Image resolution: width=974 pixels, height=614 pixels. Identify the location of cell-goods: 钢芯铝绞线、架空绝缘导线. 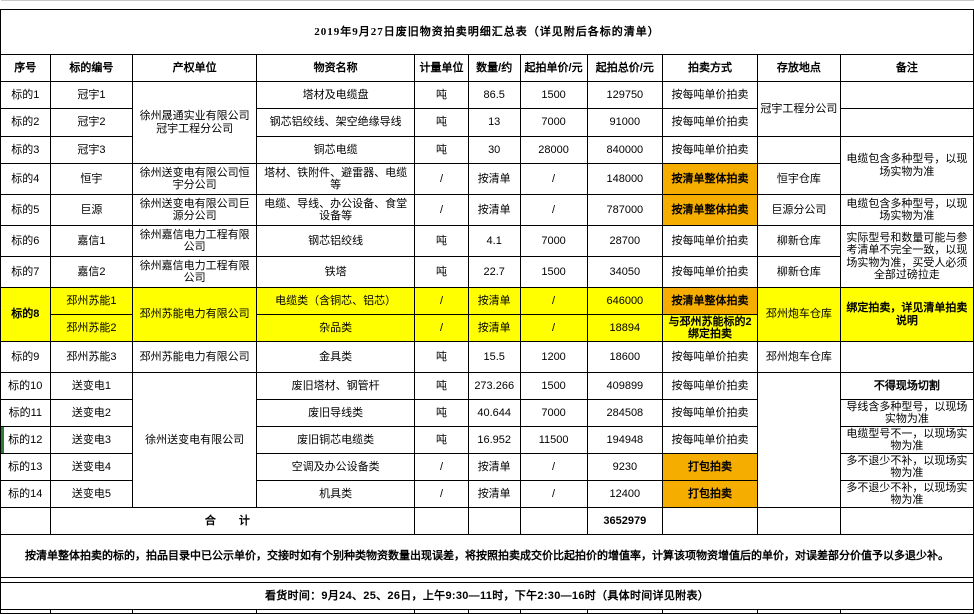
(336, 122).